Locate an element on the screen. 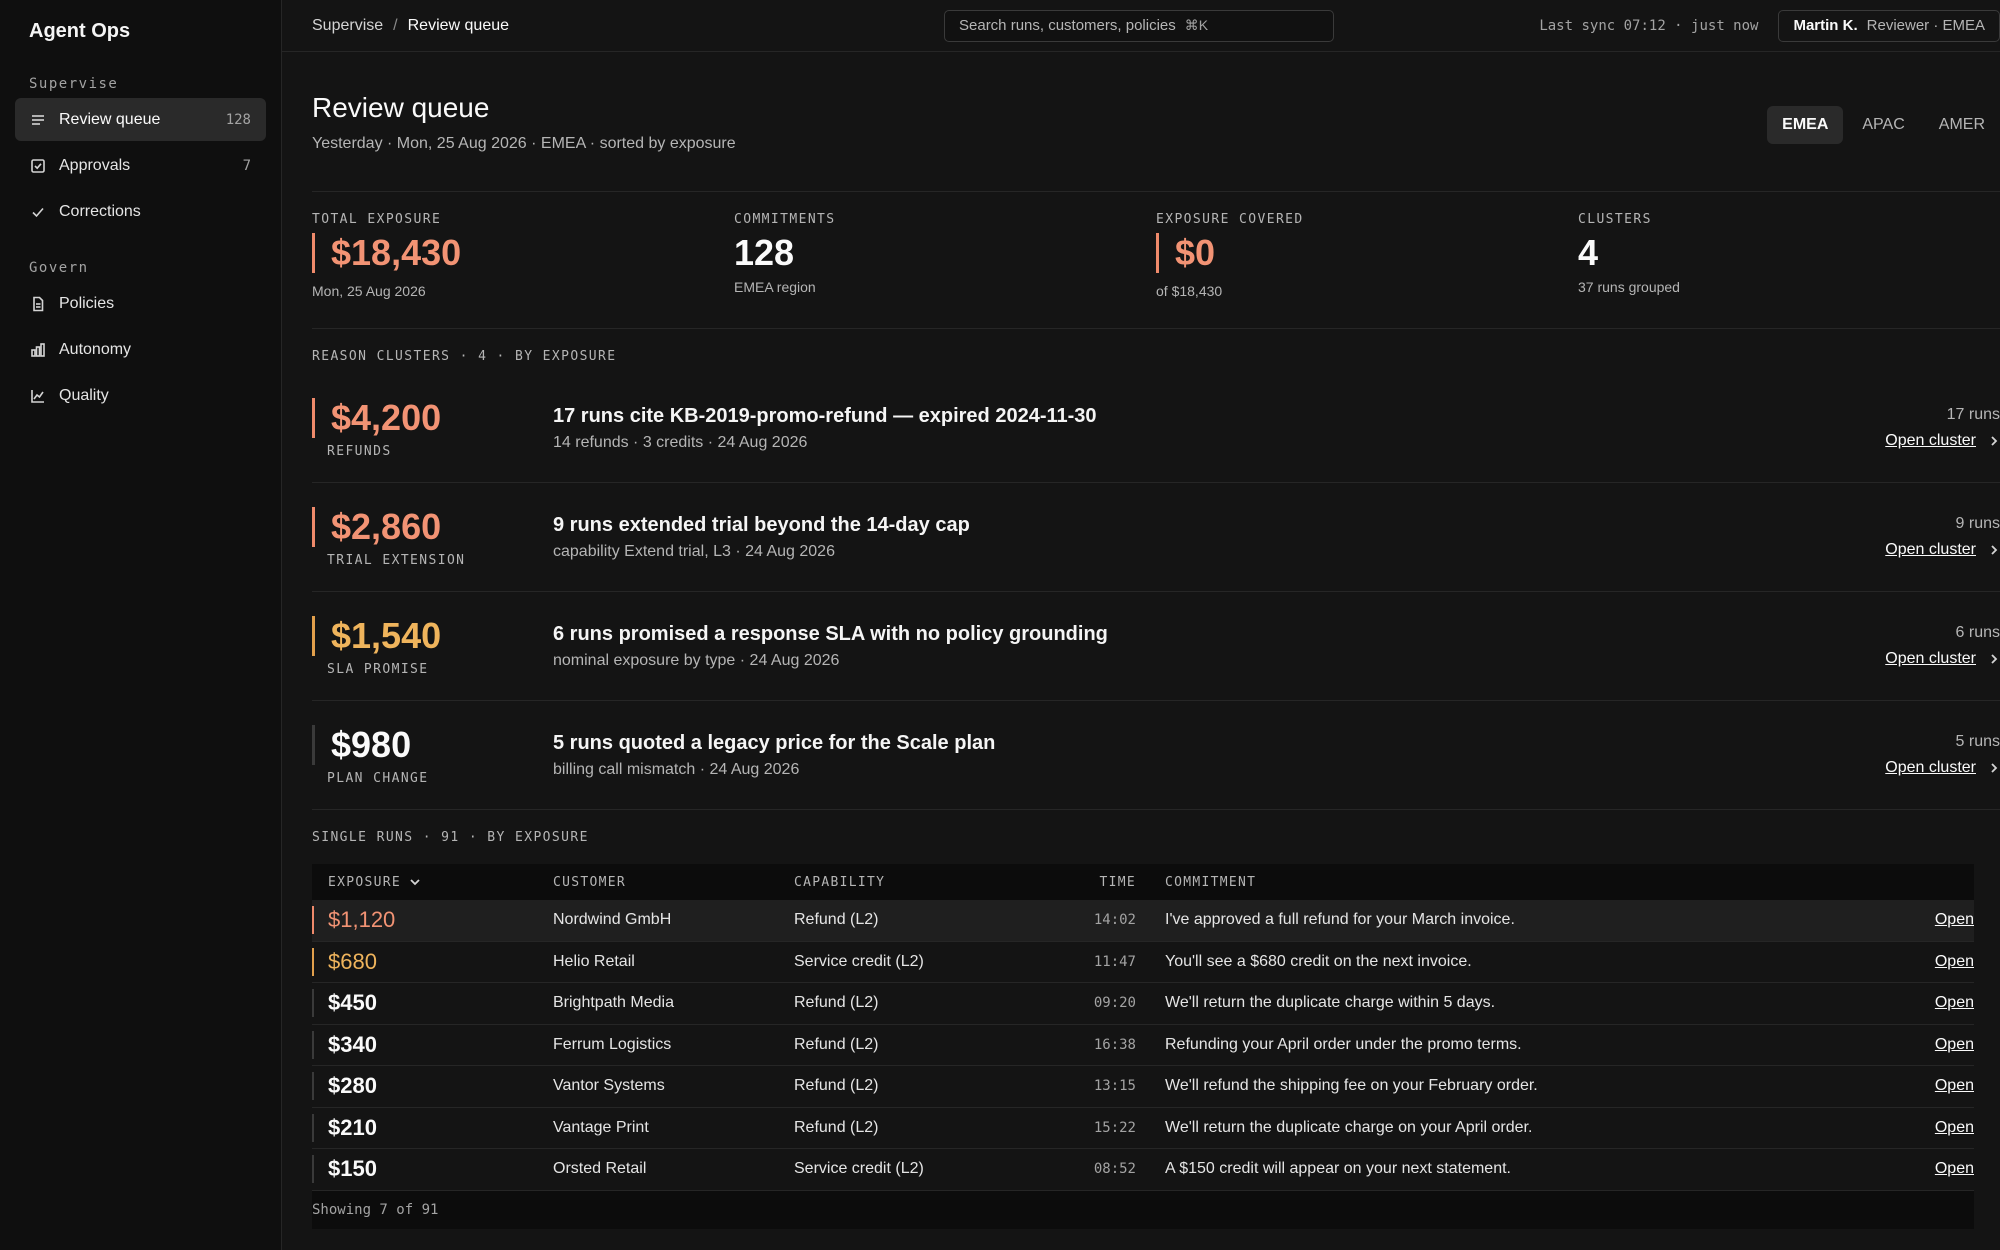  row-customer: Vantage Print is located at coordinates (601, 1127).